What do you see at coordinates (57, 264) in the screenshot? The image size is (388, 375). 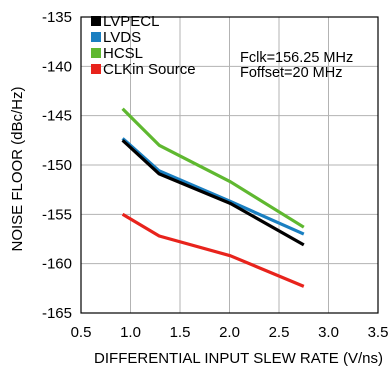 I see `y-tick-label: -160` at bounding box center [57, 264].